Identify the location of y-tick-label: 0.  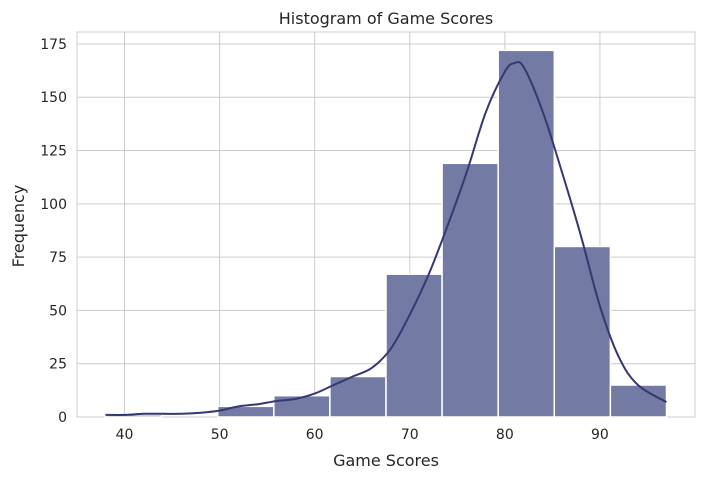
(62, 418).